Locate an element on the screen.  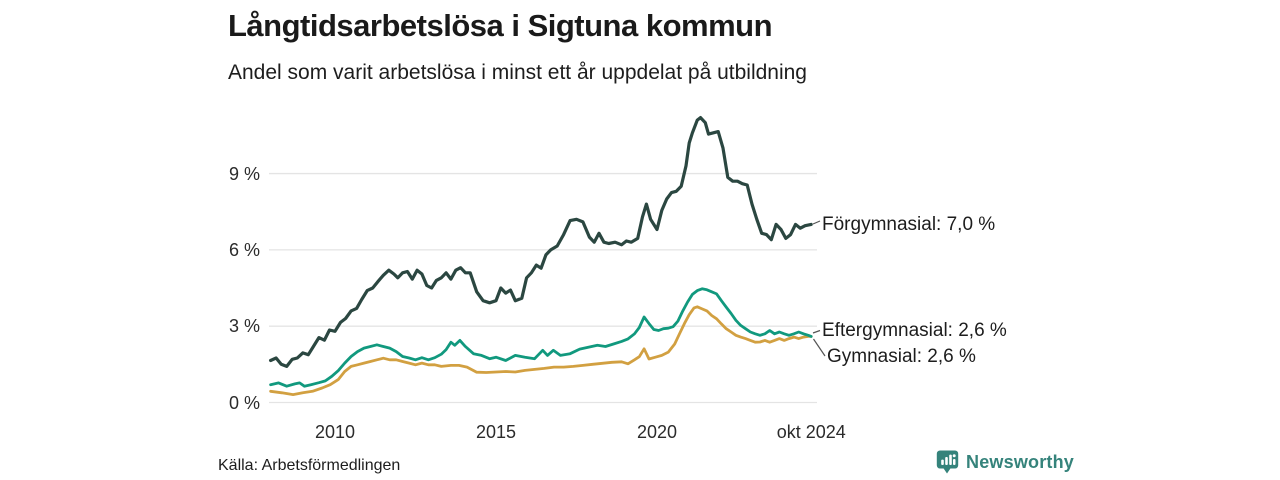
series-line-eftergymnasial is located at coordinates (541, 337).